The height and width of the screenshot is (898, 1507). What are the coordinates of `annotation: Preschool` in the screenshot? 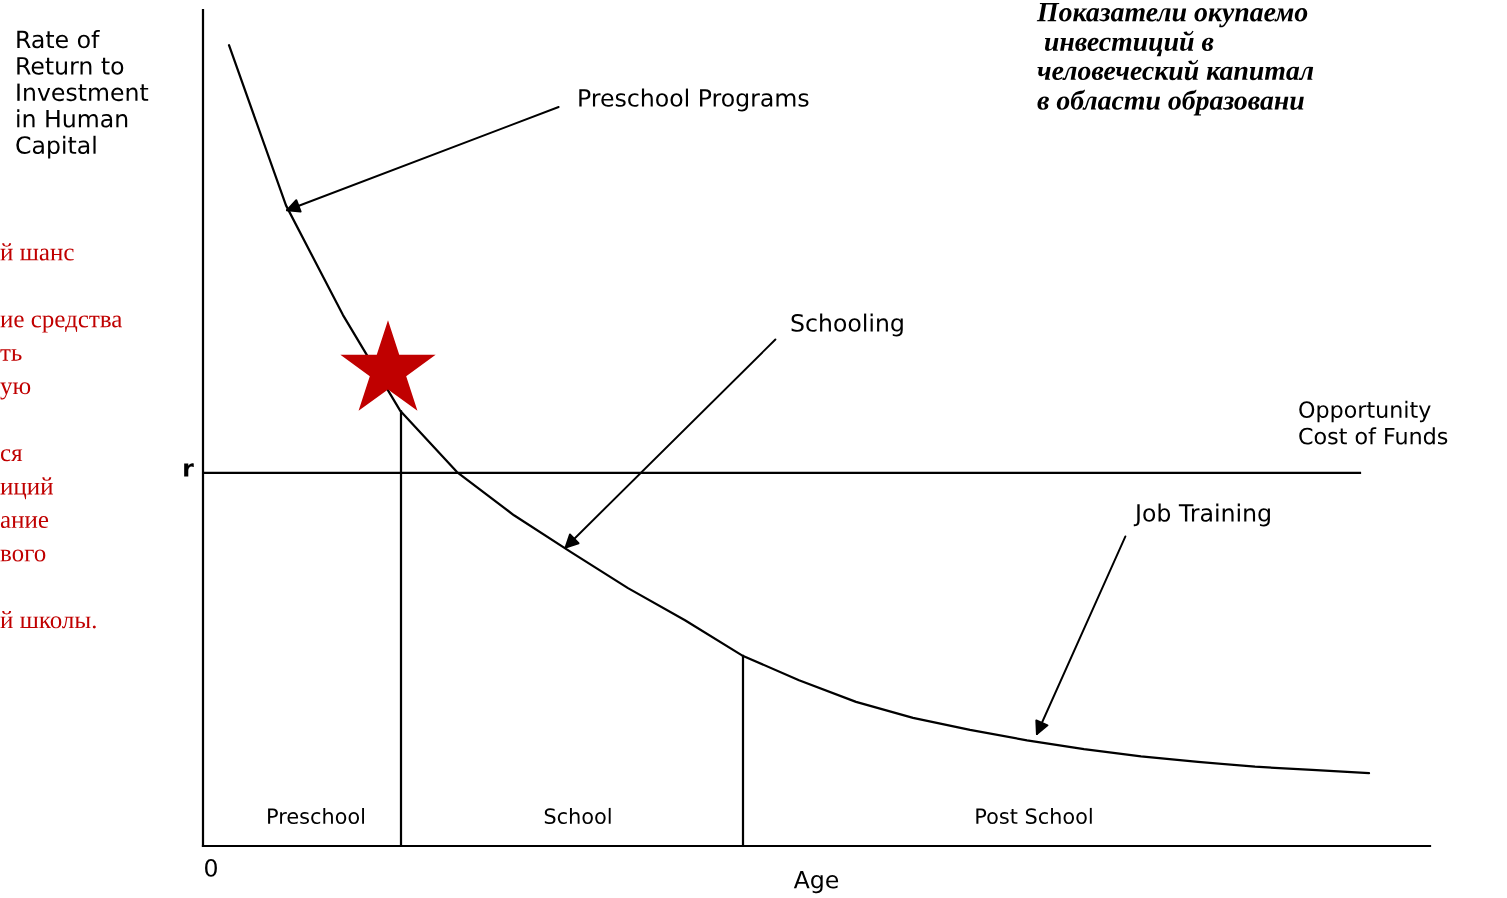 It's located at (316, 816).